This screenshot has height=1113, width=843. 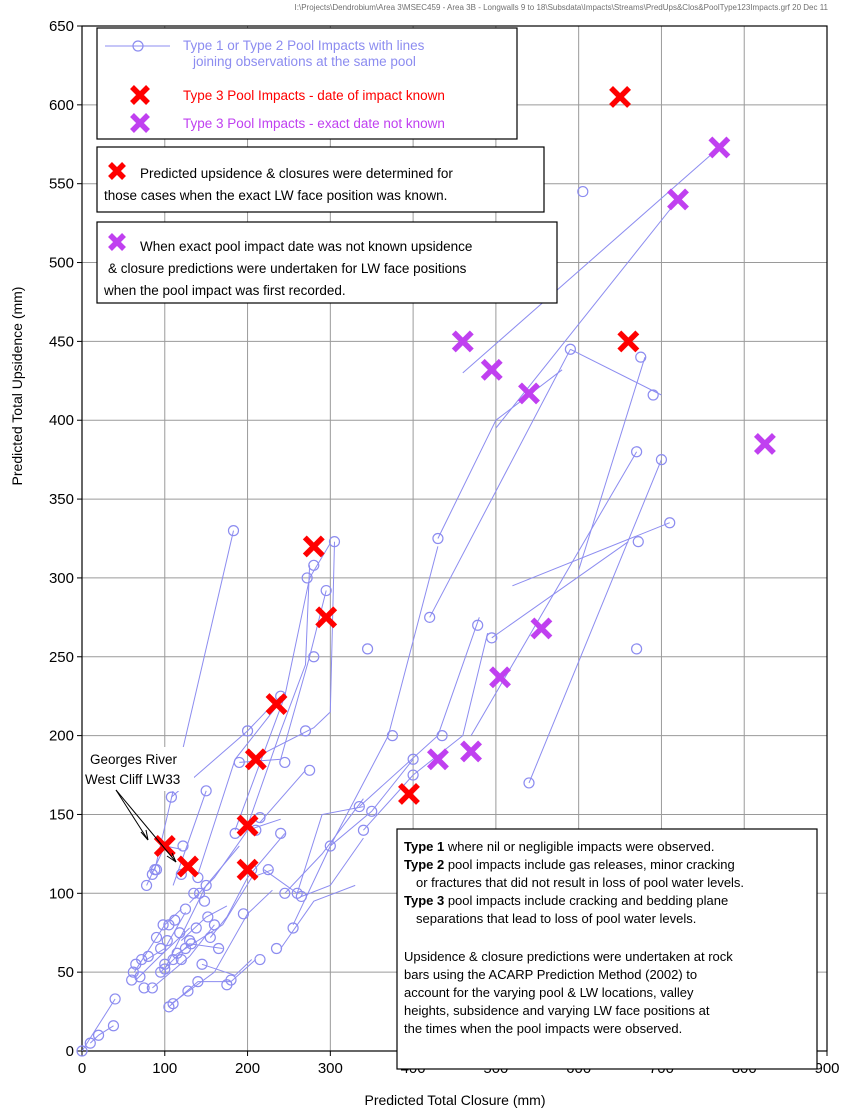 I want to click on x-tick-label: 100, so click(x=164, y=1068).